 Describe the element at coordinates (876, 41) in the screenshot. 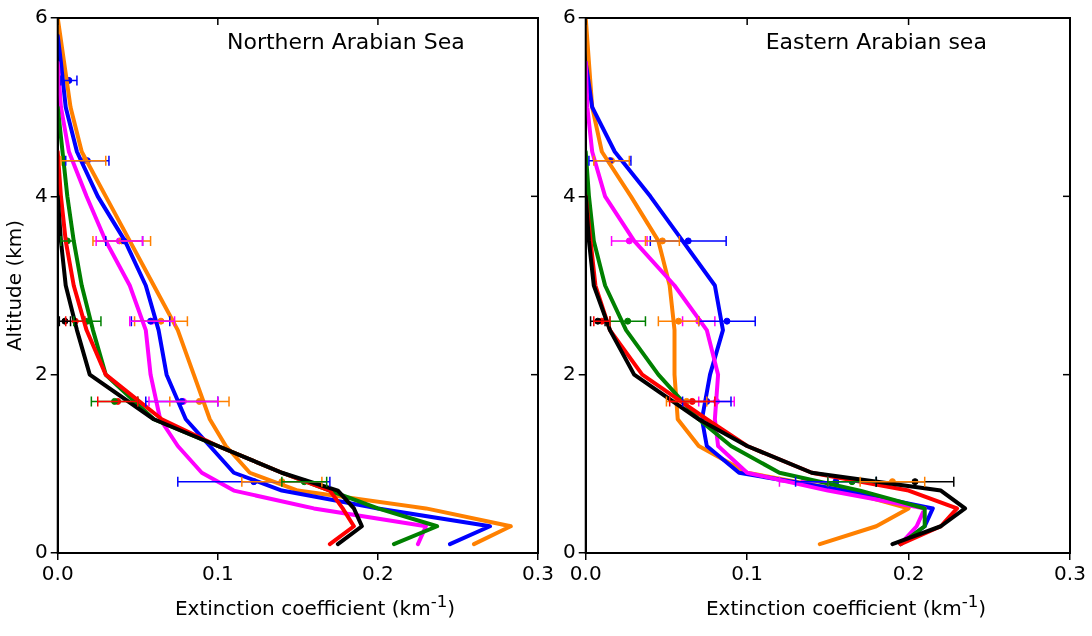

I see `text: Eastern Arabian sea` at that location.